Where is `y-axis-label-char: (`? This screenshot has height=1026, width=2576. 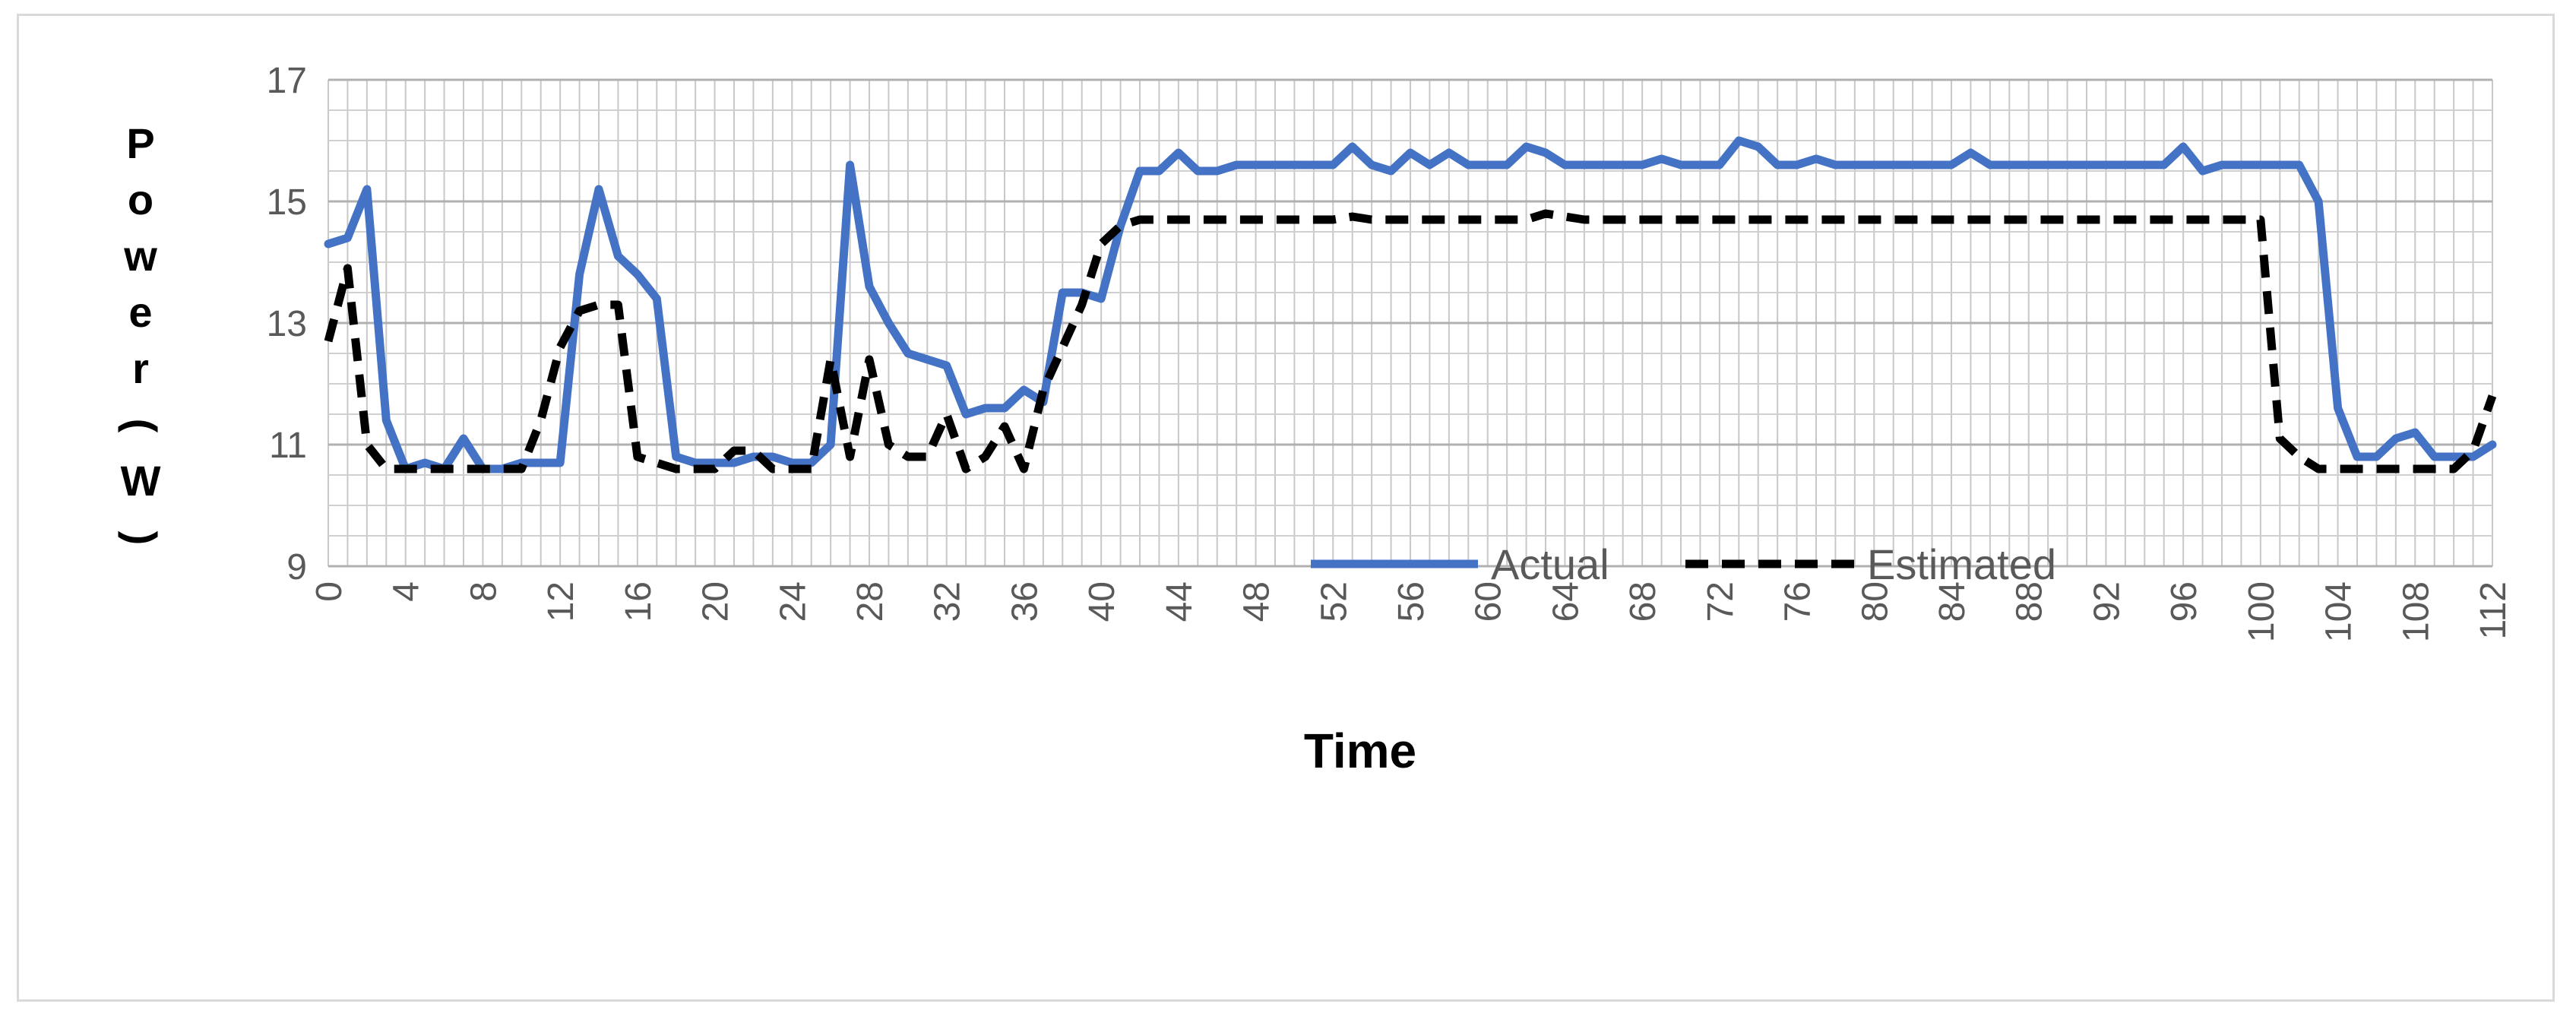 y-axis-label-char: ( is located at coordinates (142, 426).